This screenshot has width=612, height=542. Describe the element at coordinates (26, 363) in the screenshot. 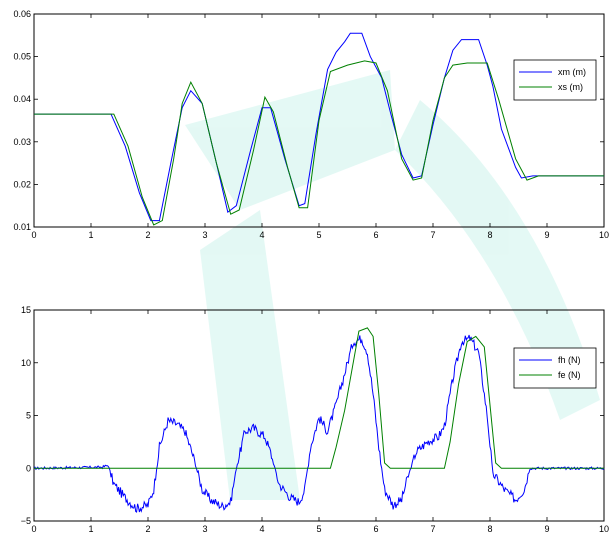

I see `y-tick-label: 10` at that location.